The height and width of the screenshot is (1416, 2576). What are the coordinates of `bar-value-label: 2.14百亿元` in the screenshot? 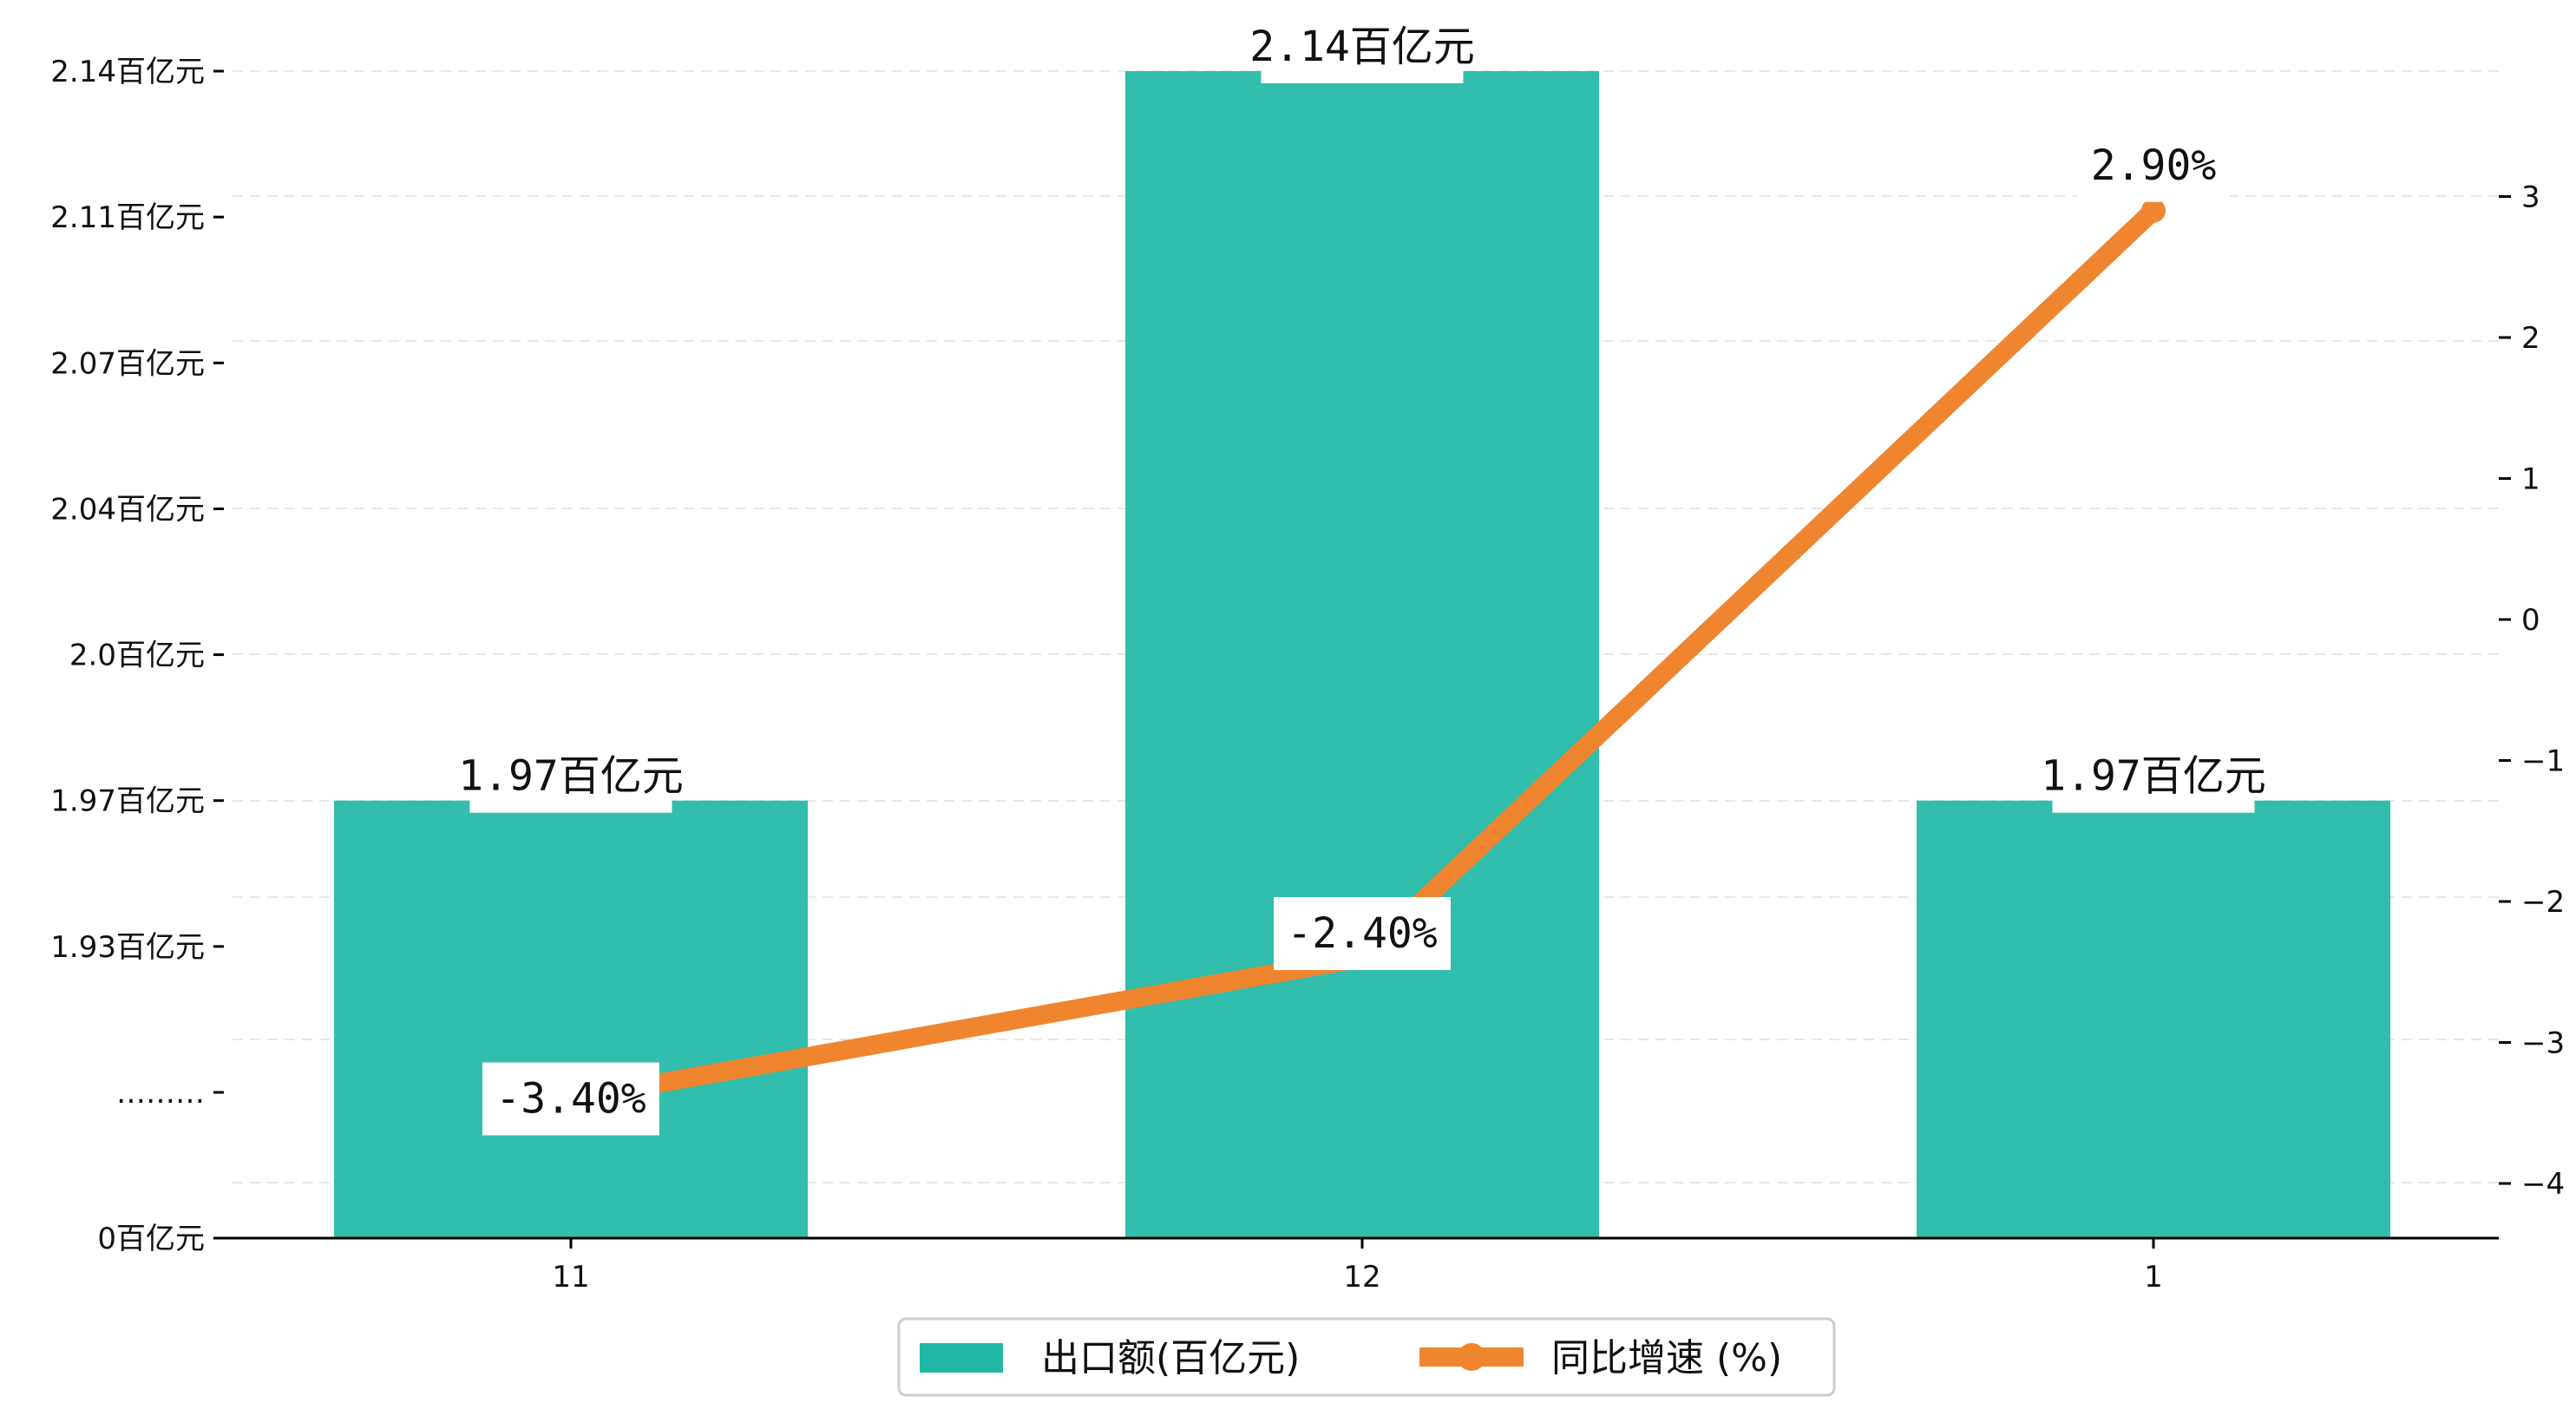 It's located at (1362, 47).